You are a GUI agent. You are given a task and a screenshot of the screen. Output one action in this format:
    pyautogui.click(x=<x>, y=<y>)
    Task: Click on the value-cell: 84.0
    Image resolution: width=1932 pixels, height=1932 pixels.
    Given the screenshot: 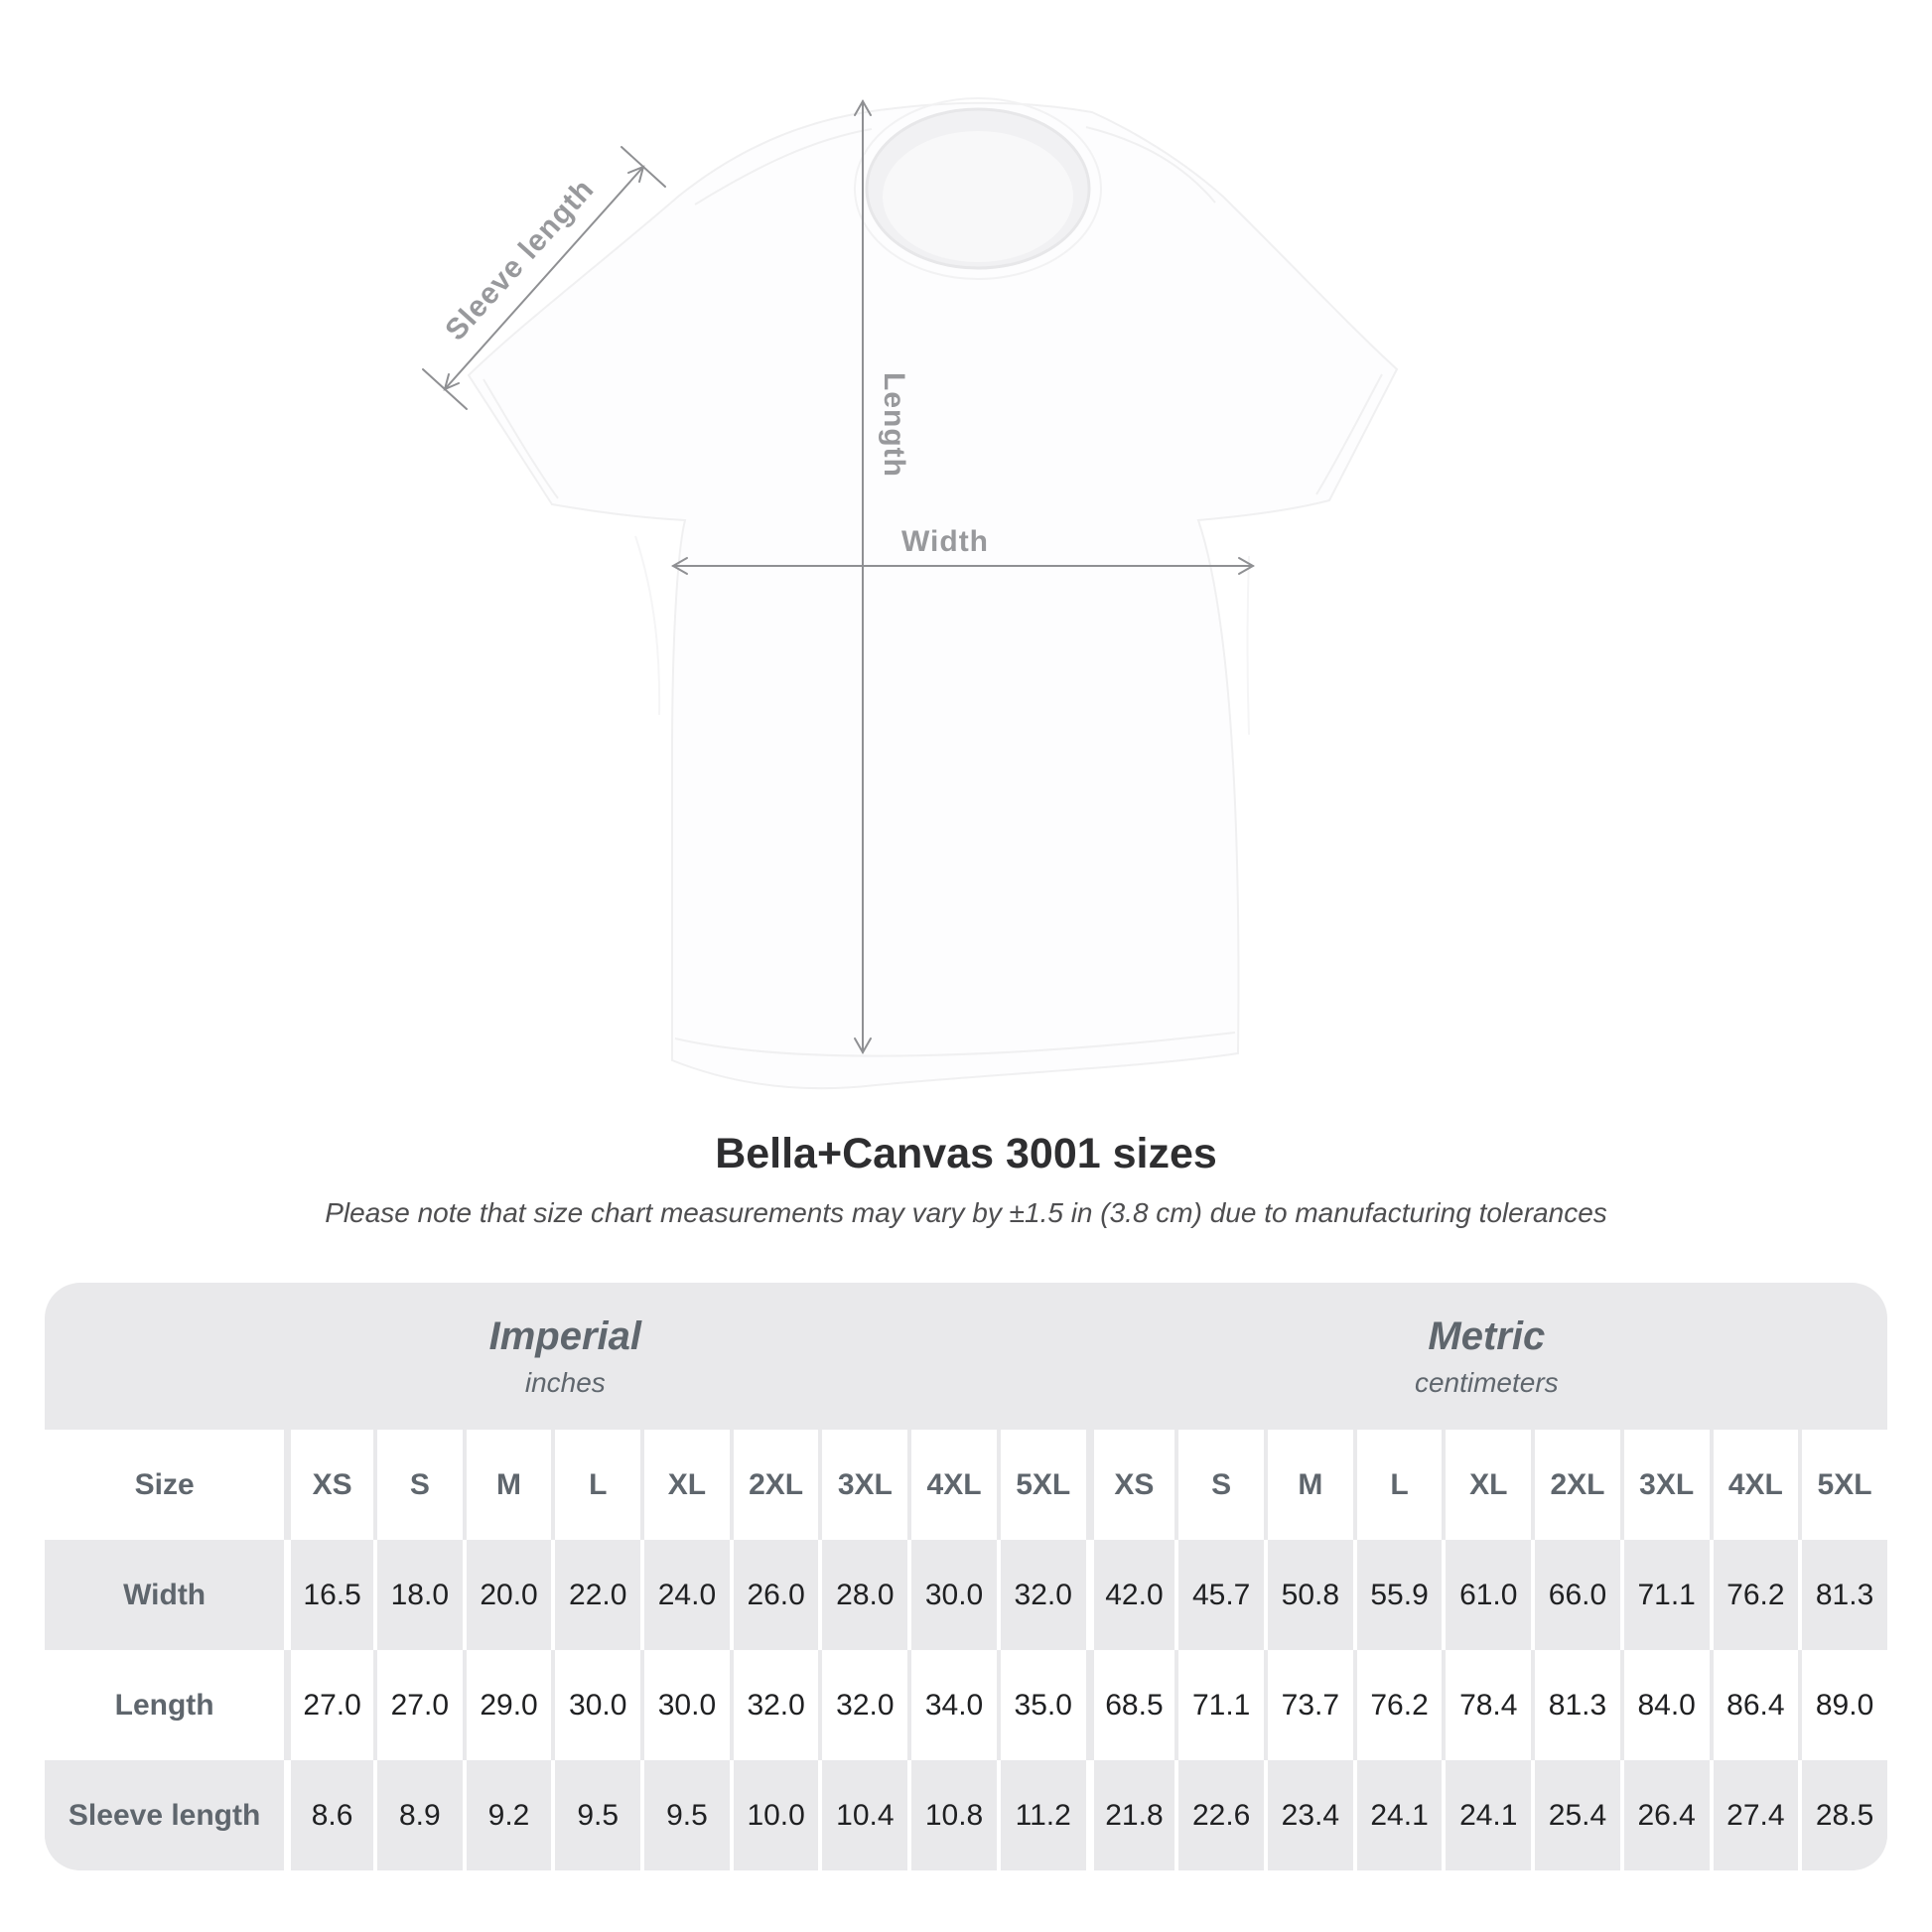 What is the action you would take?
    pyautogui.click(x=1664, y=1705)
    